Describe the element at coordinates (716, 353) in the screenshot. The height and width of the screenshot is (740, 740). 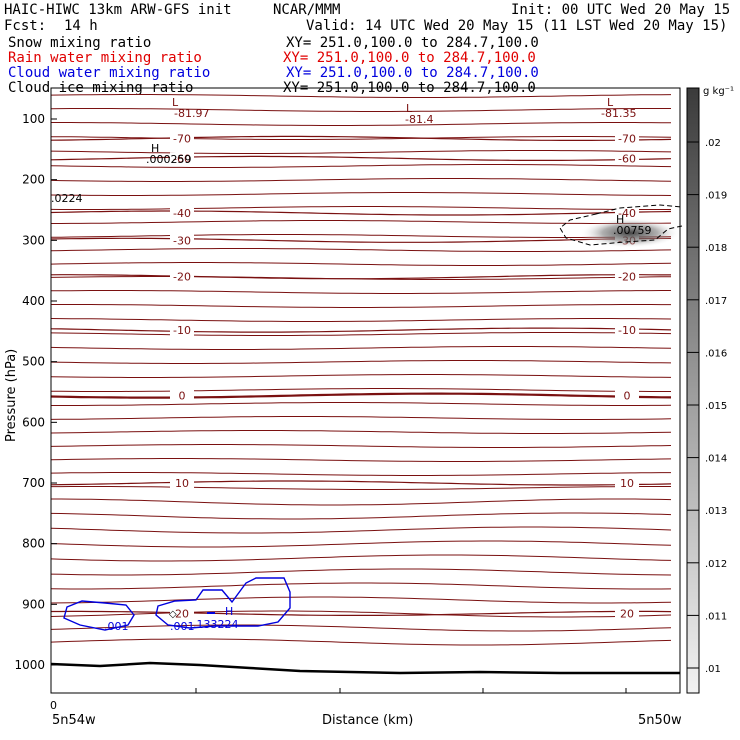
I see `colorbar-tick-label: .016` at that location.